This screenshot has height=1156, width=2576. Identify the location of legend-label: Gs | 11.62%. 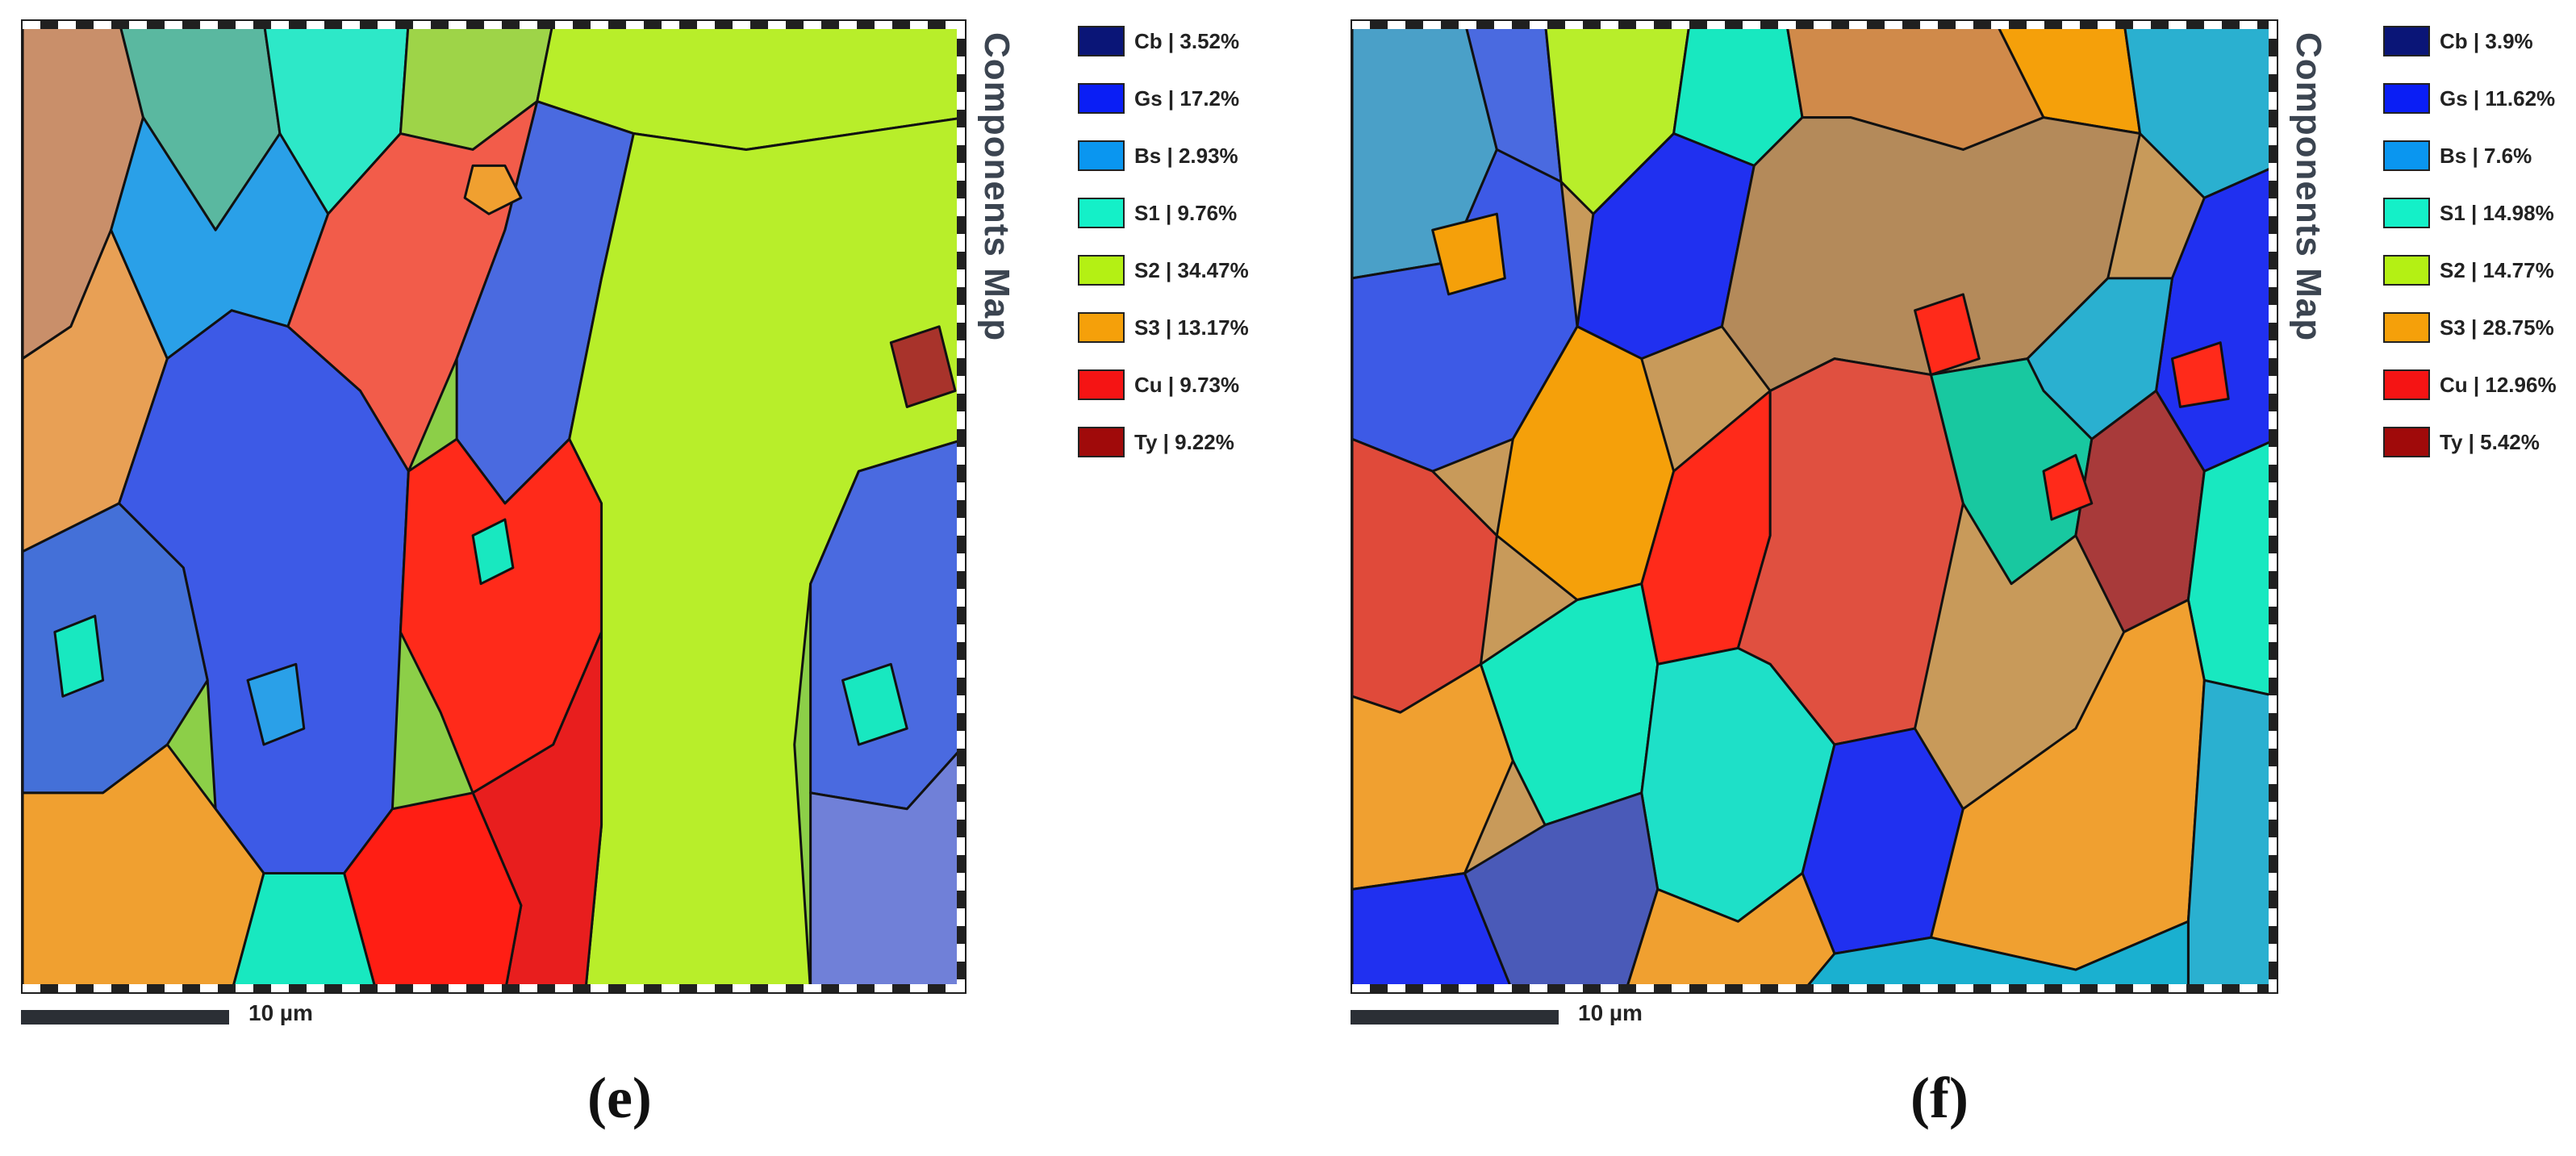
(2498, 98).